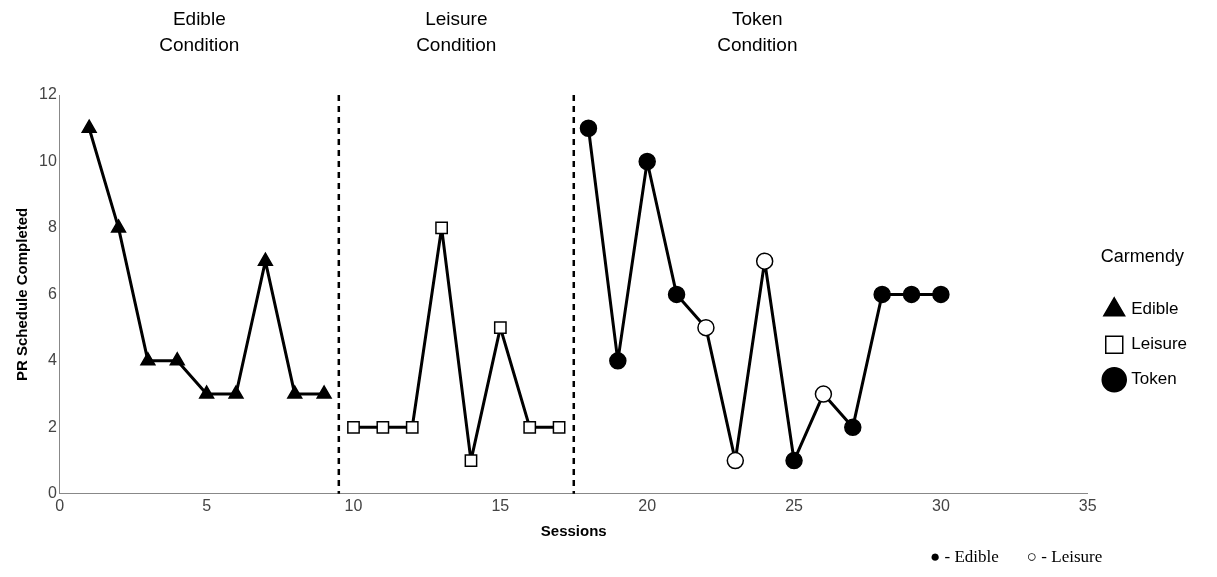 This screenshot has height=577, width=1217. I want to click on legend-label: Edible, so click(1155, 309).